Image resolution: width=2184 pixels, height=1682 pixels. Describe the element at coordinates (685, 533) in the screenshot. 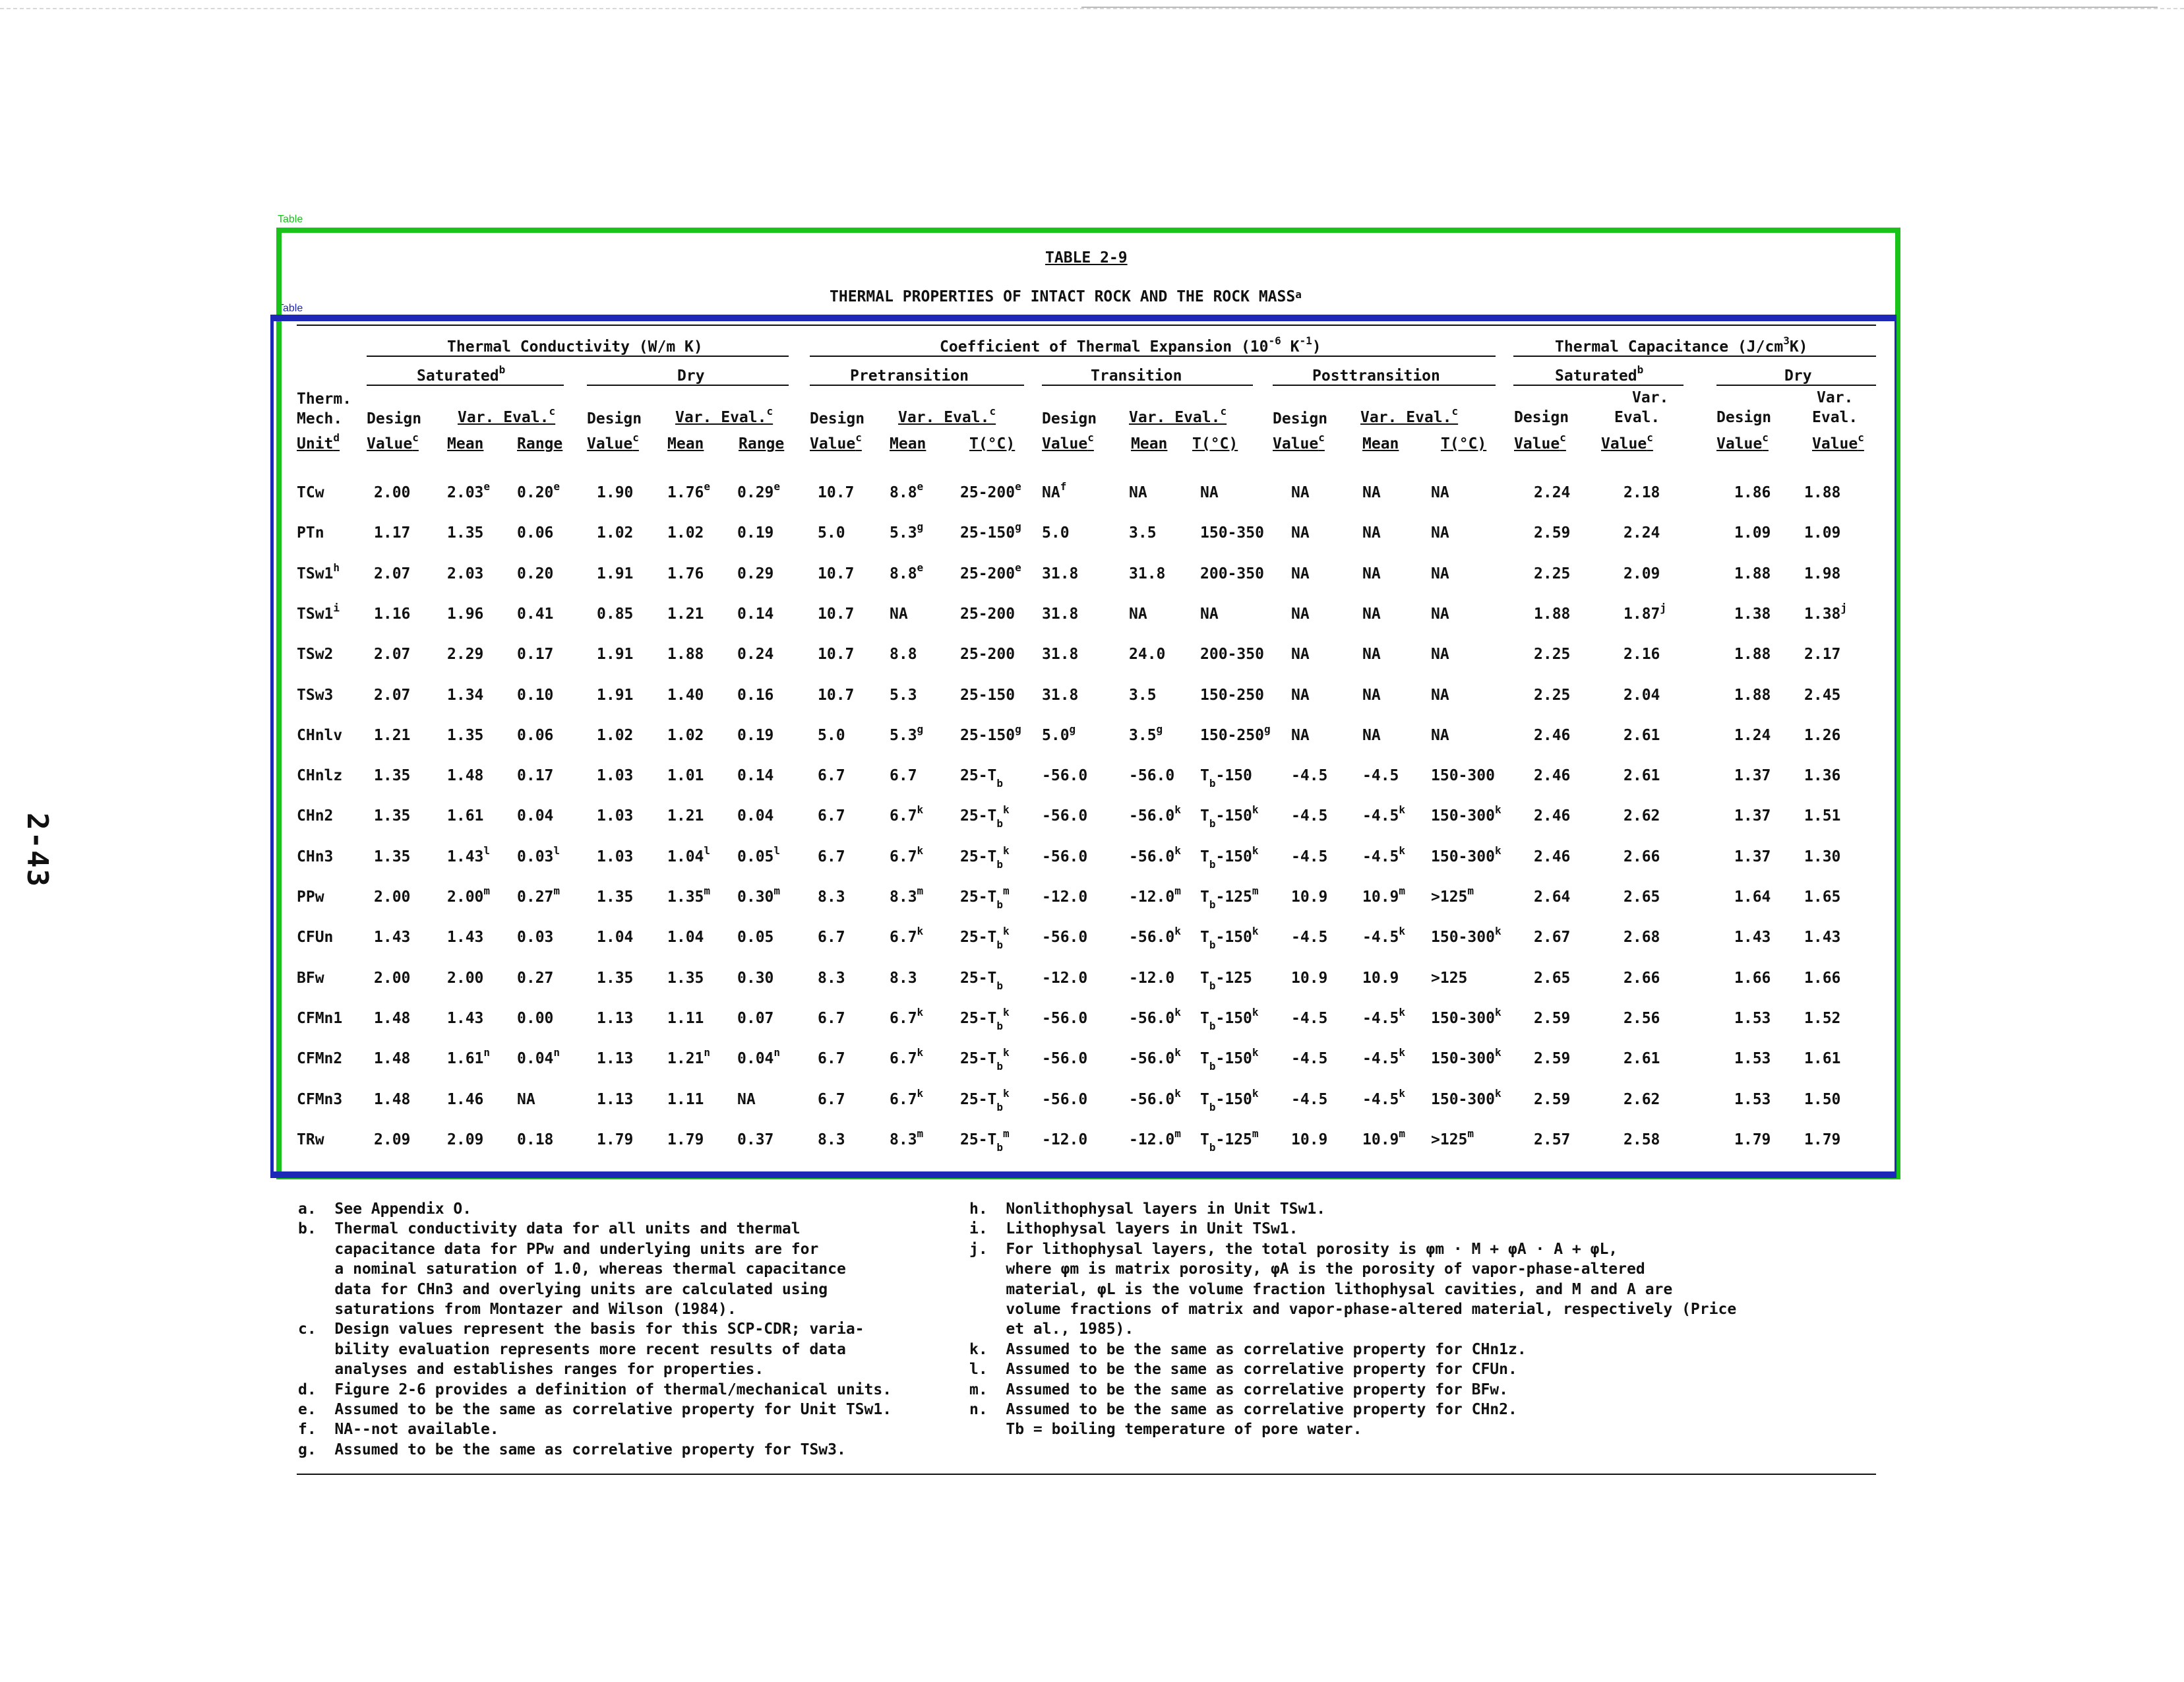

I see `table-cell: 1.02` at that location.